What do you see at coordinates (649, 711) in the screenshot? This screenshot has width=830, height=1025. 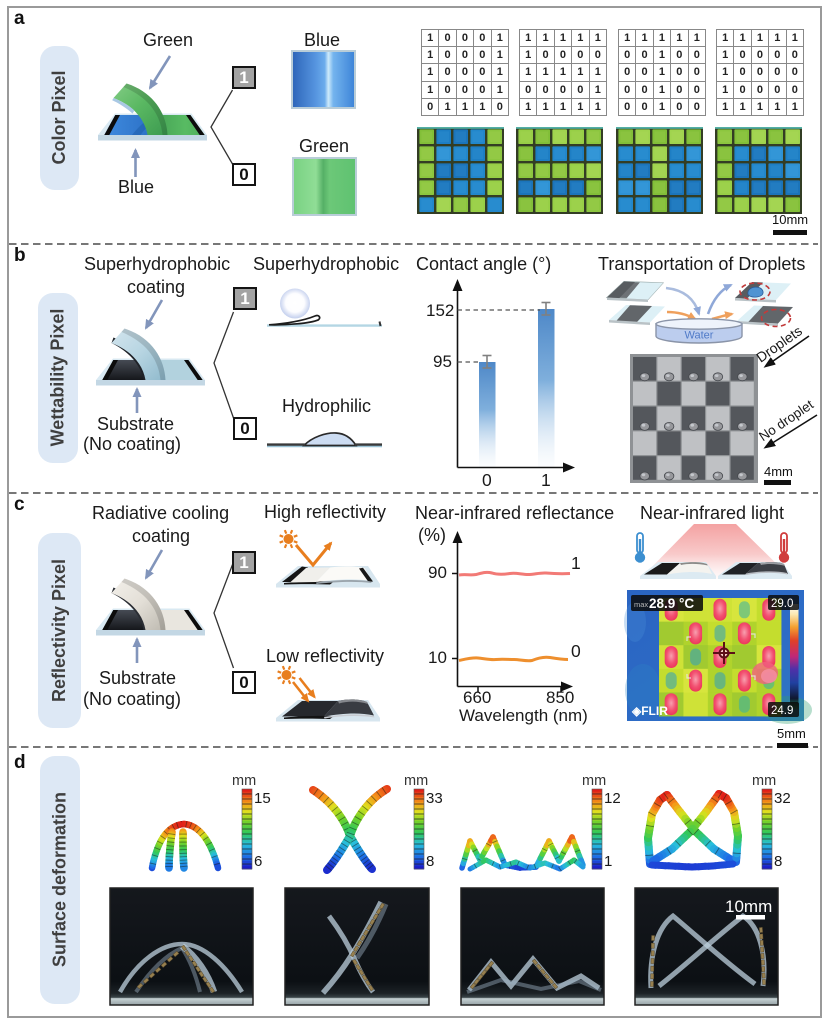 I see `svg-text: ◈FLIR` at bounding box center [649, 711].